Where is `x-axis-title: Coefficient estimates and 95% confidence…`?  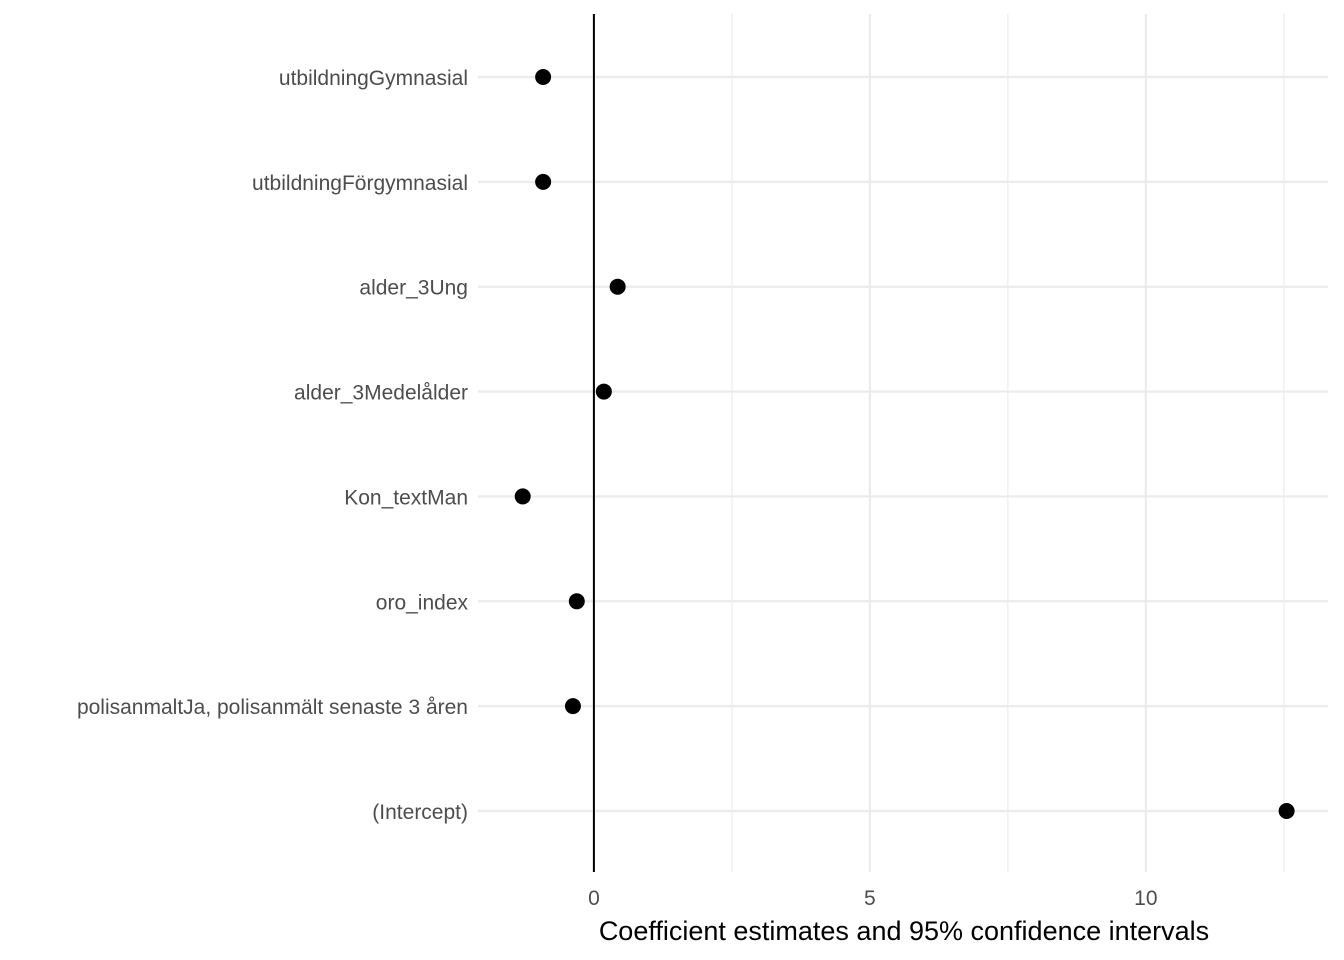 x-axis-title: Coefficient estimates and 95% confidence… is located at coordinates (904, 931).